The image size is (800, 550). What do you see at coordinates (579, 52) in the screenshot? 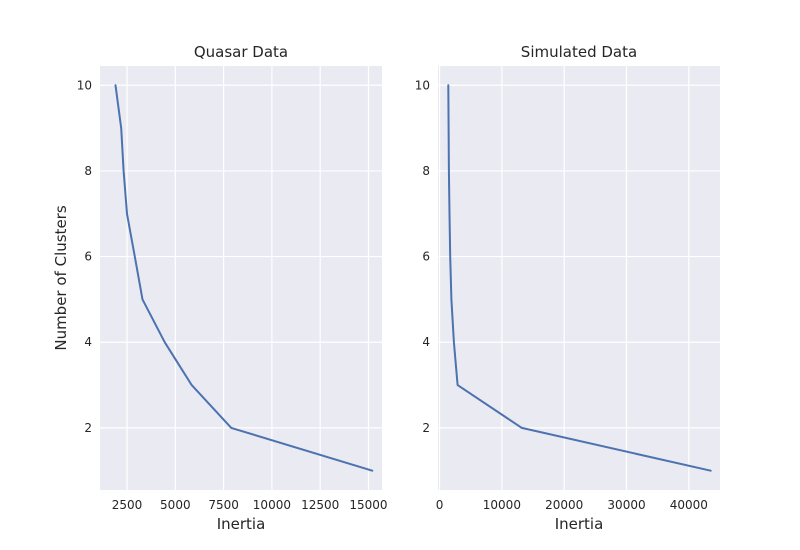
I see `simulated-title: Simulated Data` at bounding box center [579, 52].